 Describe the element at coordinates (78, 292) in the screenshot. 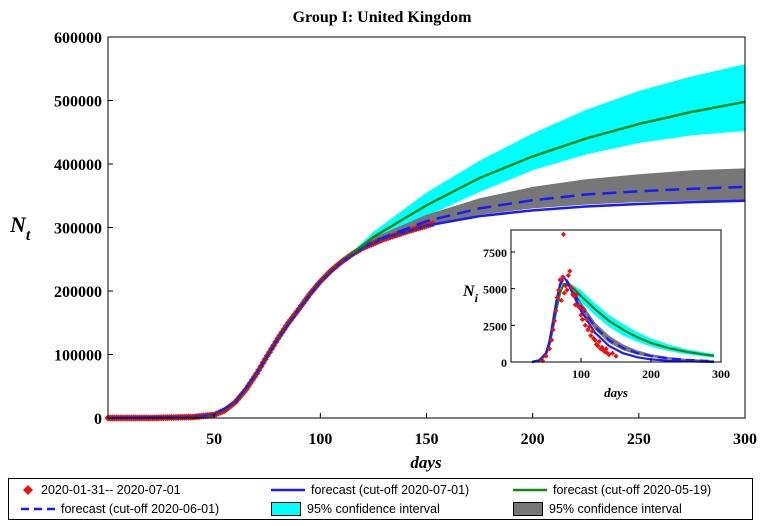

I see `y-tick-label: 200000` at that location.